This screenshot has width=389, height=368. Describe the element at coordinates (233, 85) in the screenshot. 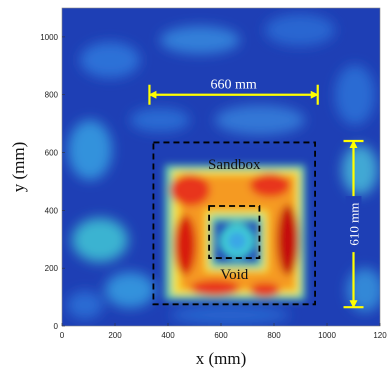

I see `width-dimension-label: 660 mm` at that location.